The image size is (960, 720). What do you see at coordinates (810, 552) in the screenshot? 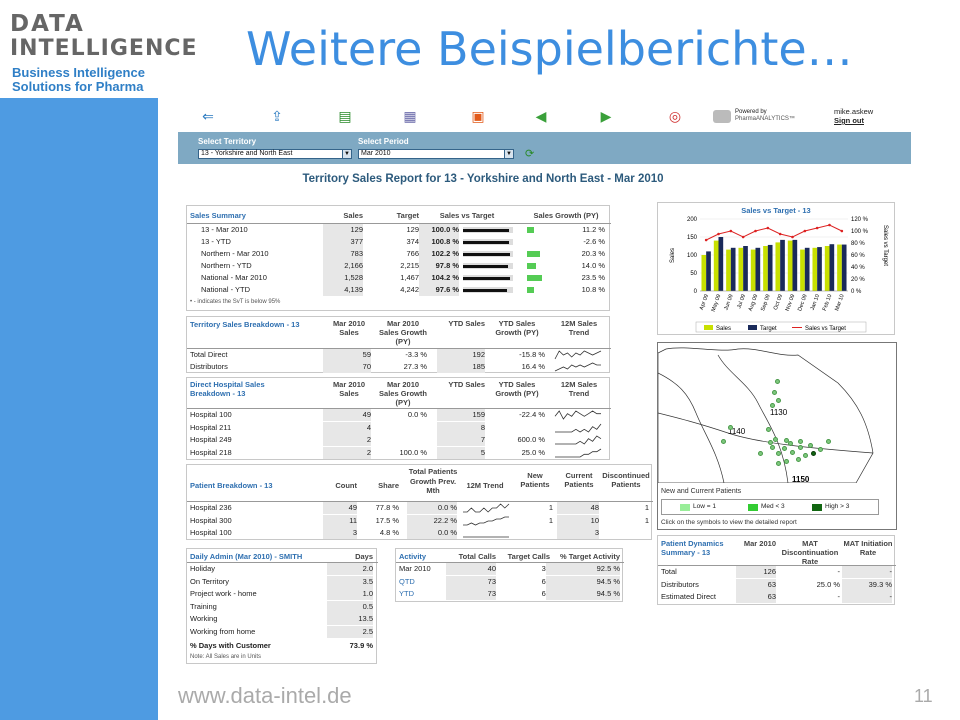
I see `col-header-mat-disc: MAT Discontinuation Rate` at bounding box center [810, 552].